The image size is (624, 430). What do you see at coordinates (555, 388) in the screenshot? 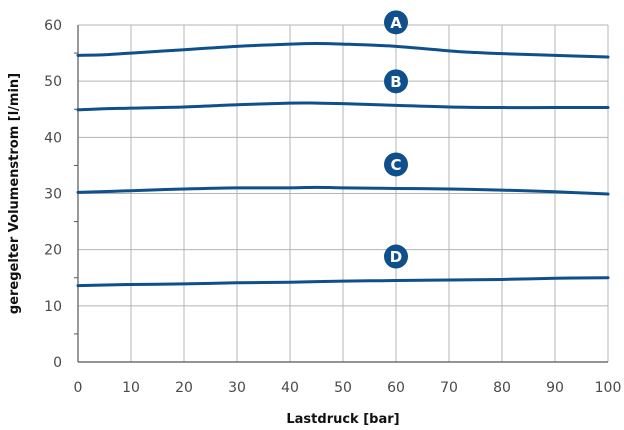
I see `x-tick-label: 90` at bounding box center [555, 388].